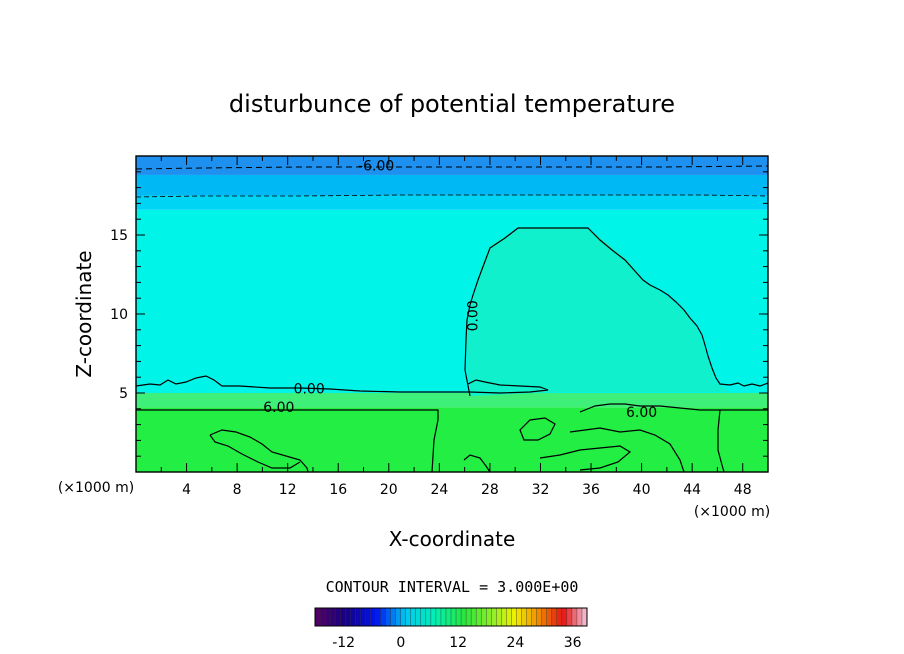 The height and width of the screenshot is (654, 904). I want to click on x-tick-label: 40, so click(642, 490).